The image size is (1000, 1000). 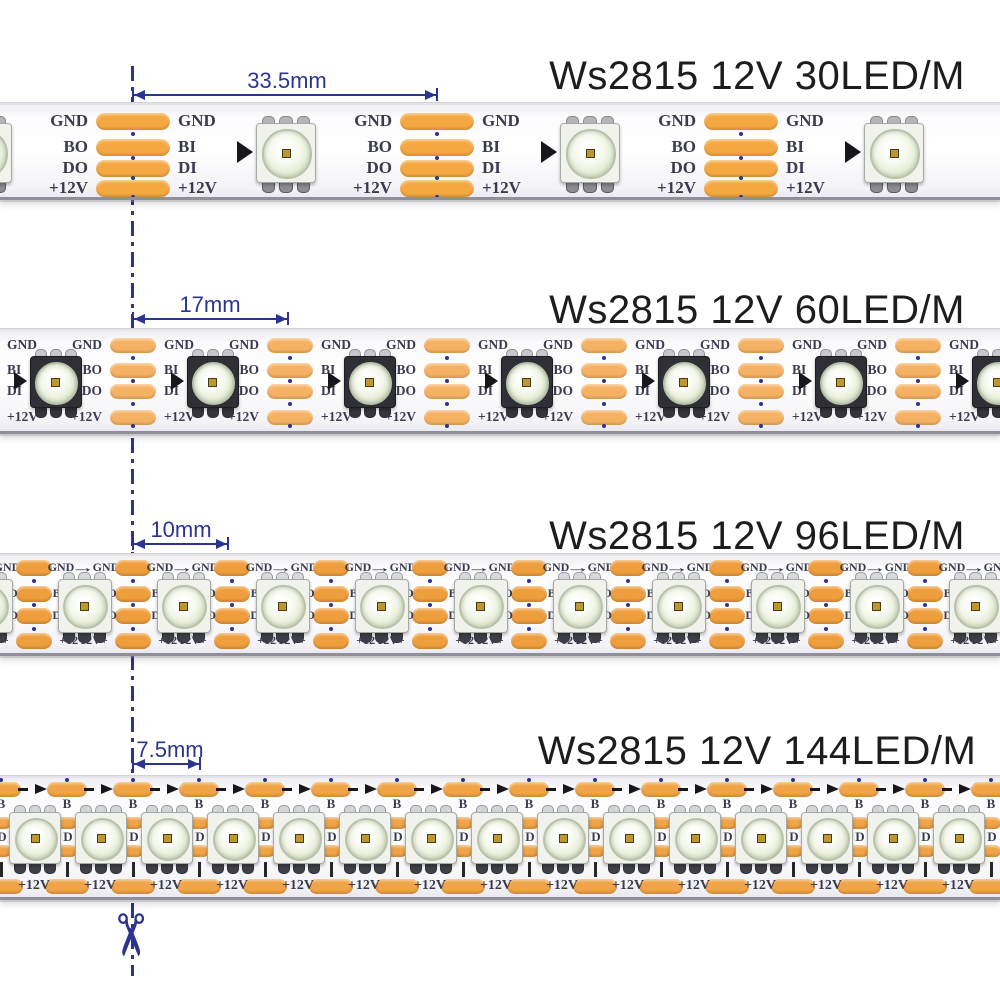 What do you see at coordinates (193, 764) in the screenshot?
I see `arrowhead-right-icon` at bounding box center [193, 764].